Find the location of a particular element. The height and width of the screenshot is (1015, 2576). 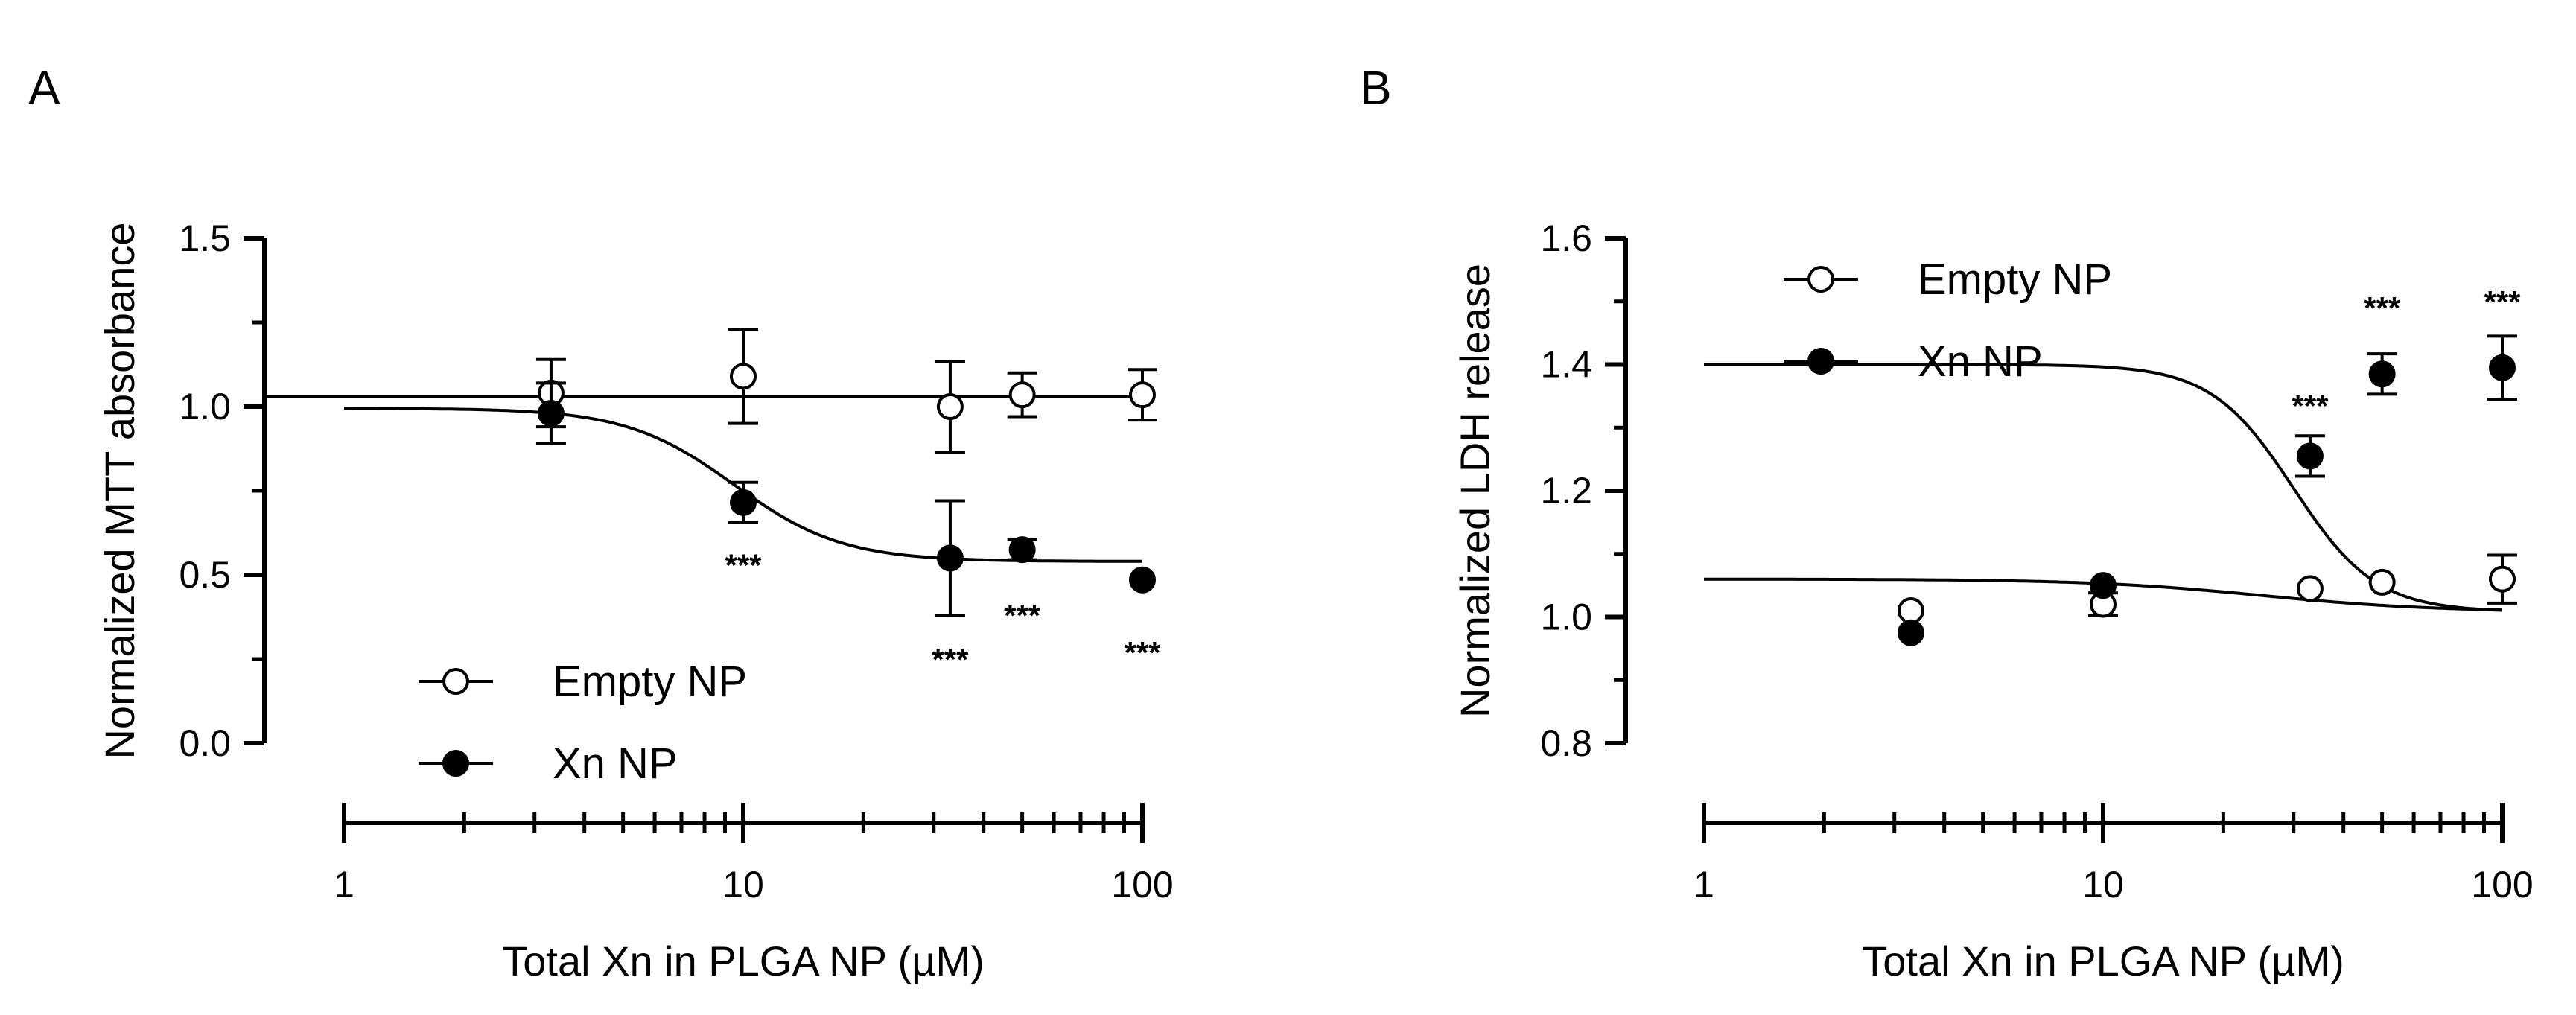

y-tick-label: 0.0 is located at coordinates (205, 743).